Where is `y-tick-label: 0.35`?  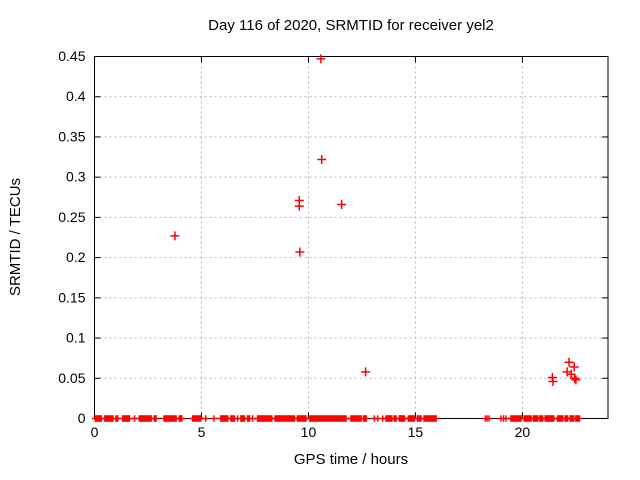 y-tick-label: 0.35 is located at coordinates (71, 136).